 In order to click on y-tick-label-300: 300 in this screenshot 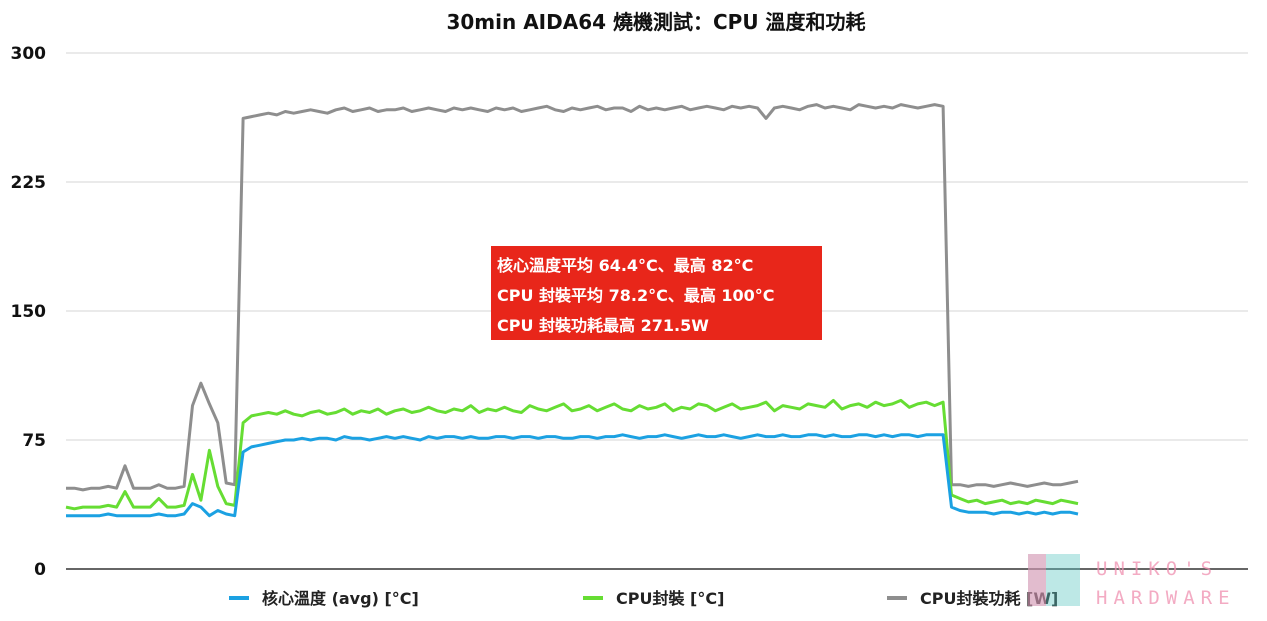, I will do `click(29, 54)`.